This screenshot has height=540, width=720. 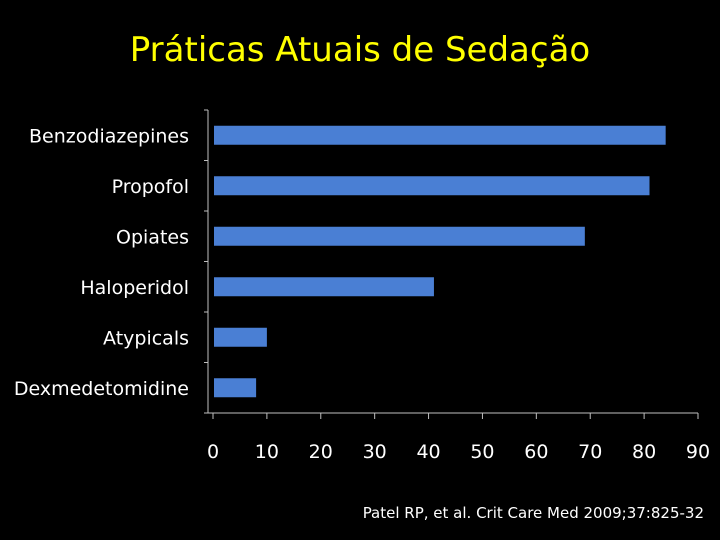 What do you see at coordinates (440, 135) in the screenshot?
I see `bar-benzodiazepines` at bounding box center [440, 135].